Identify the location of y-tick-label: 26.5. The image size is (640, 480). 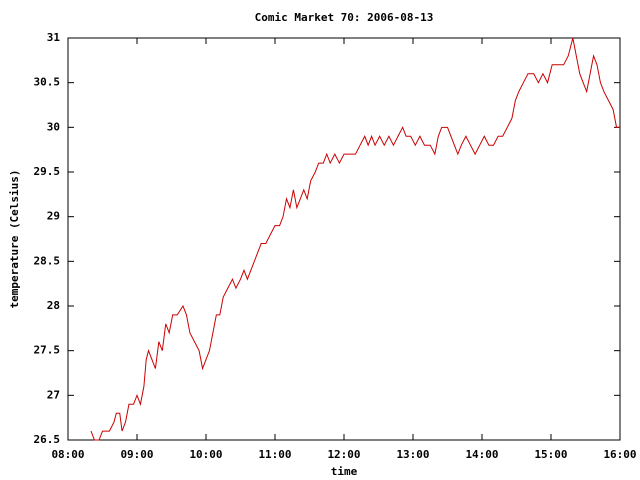
(47, 439).